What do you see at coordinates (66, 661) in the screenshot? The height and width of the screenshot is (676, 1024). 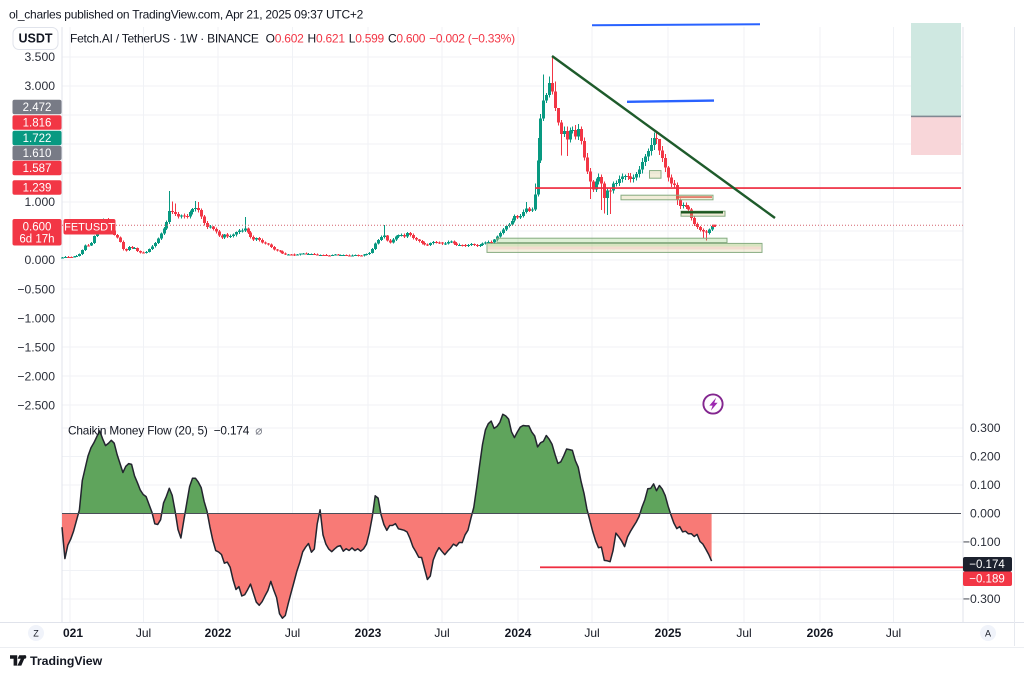 I see `svg-text: TradingView` at bounding box center [66, 661].